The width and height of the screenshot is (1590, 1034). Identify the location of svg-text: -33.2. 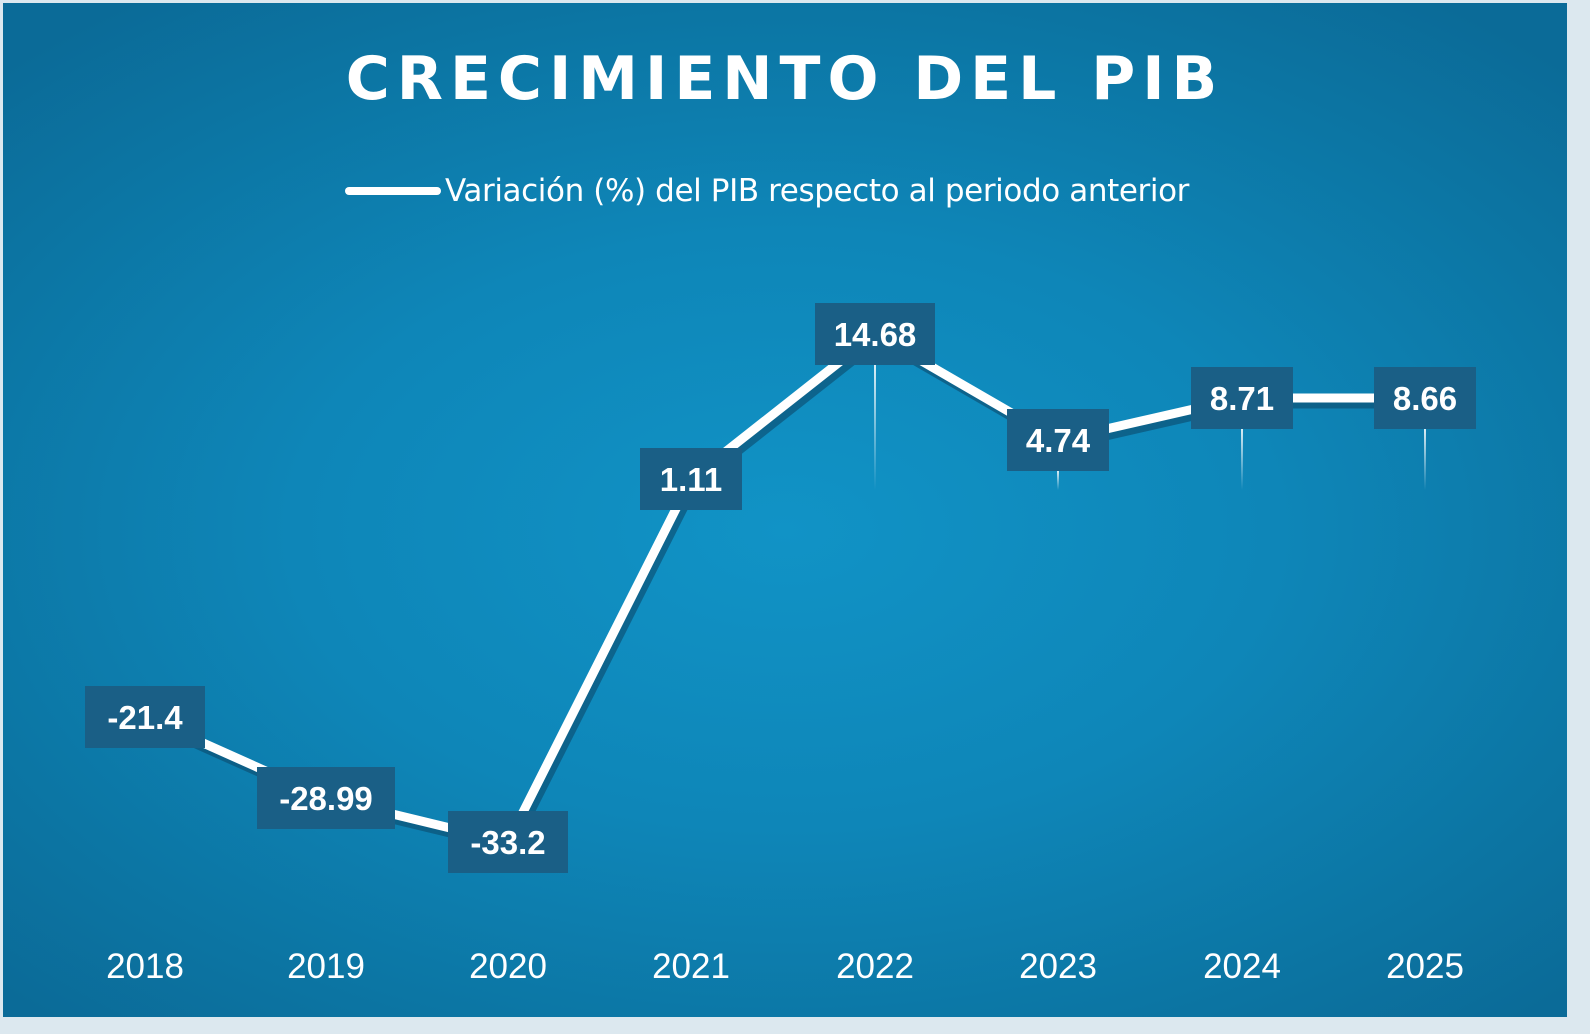
(507, 842).